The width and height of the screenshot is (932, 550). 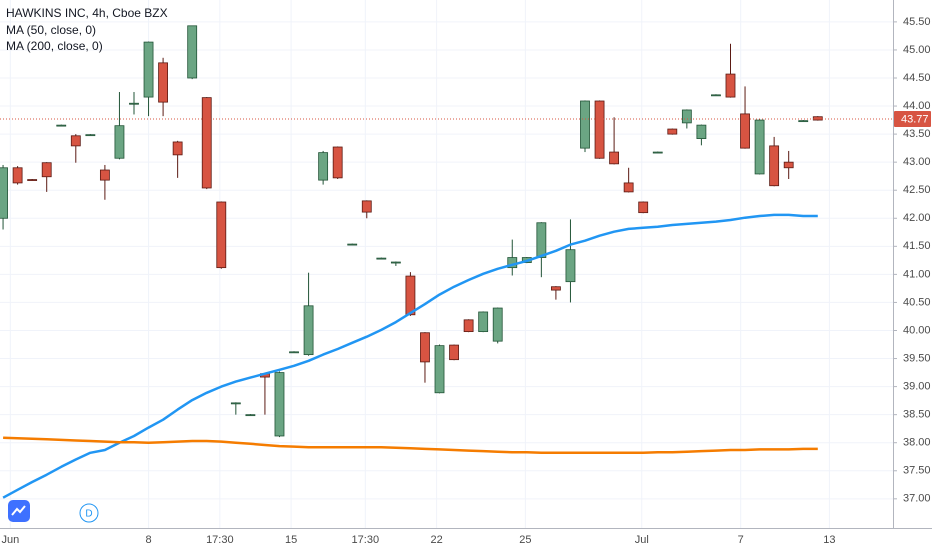 I want to click on x-tick-label: 7, so click(x=741, y=540).